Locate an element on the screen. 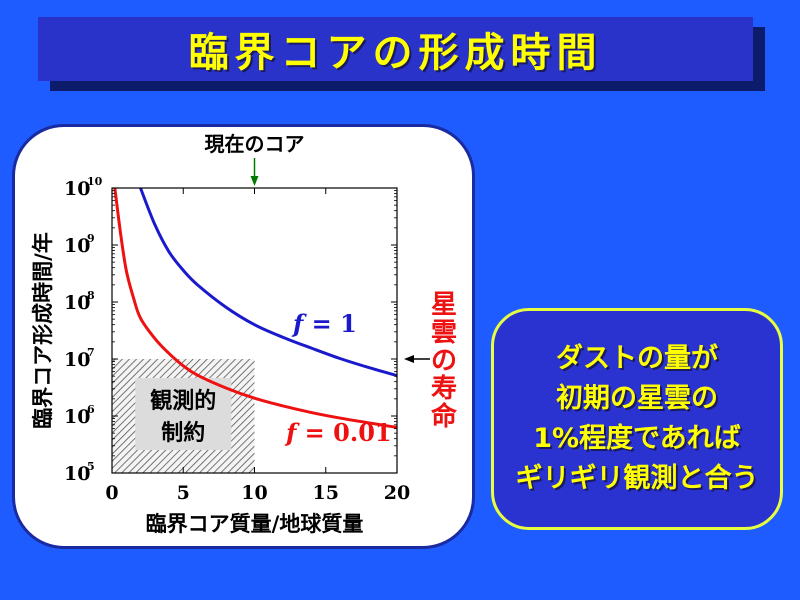 The image size is (800, 600). y-tick-exponent: 10 is located at coordinates (95, 181).